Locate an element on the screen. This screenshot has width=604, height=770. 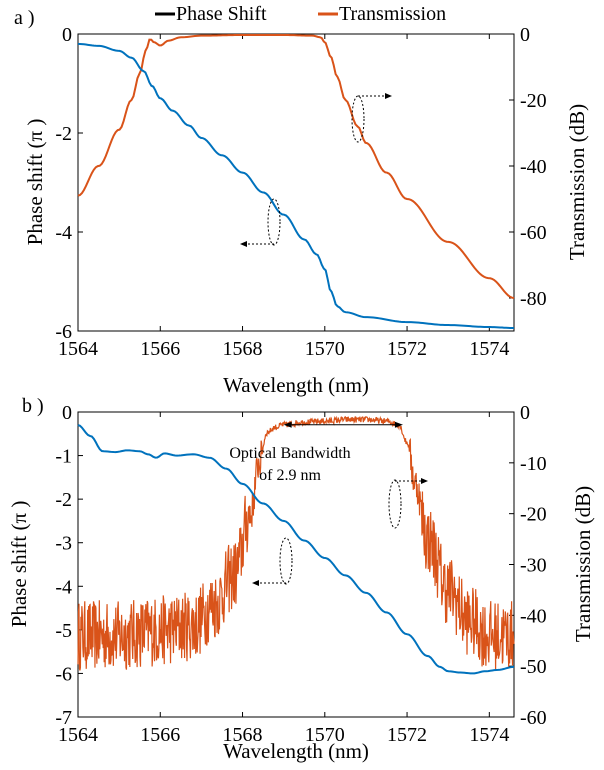
bandwidth-label-line1: Optical Bandwidth is located at coordinates (289, 453).